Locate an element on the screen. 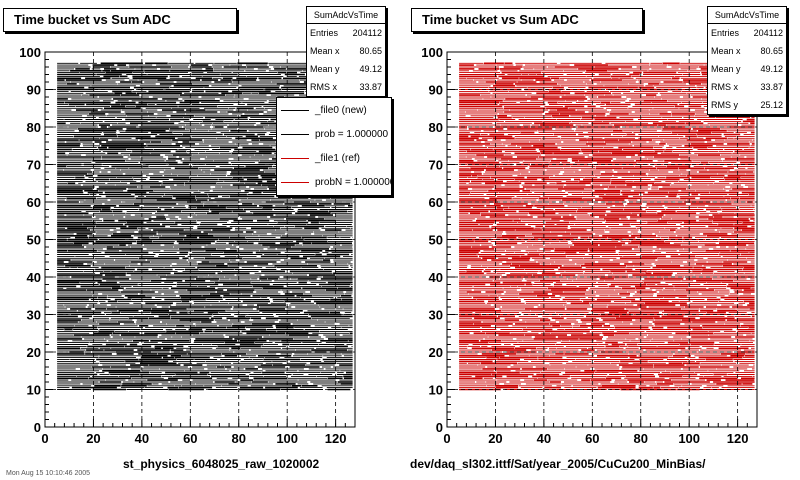 Image resolution: width=800 pixels, height=480 pixels. right-stats-row: Mean x 80.65 is located at coordinates (747, 51).